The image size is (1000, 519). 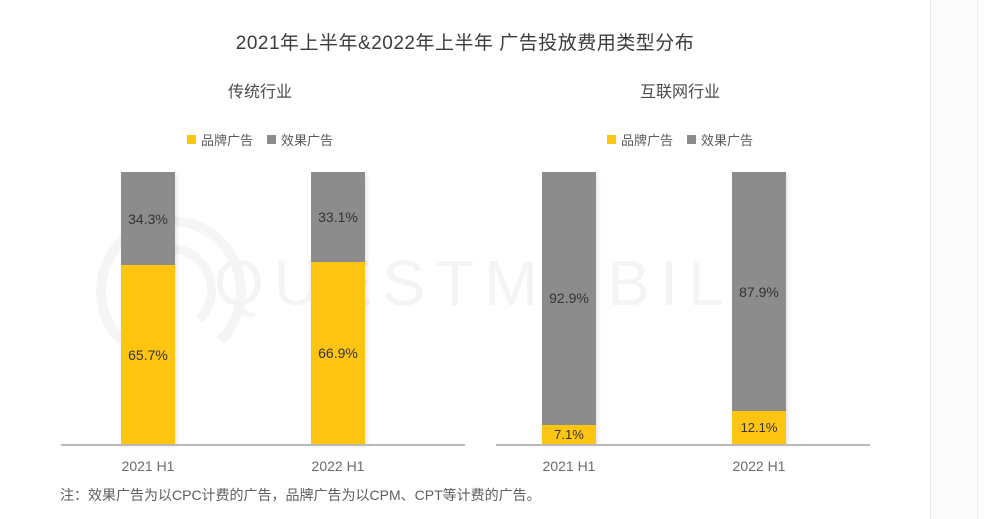 What do you see at coordinates (338, 353) in the screenshot?
I see `bar-segment-brand: 66.9%` at bounding box center [338, 353].